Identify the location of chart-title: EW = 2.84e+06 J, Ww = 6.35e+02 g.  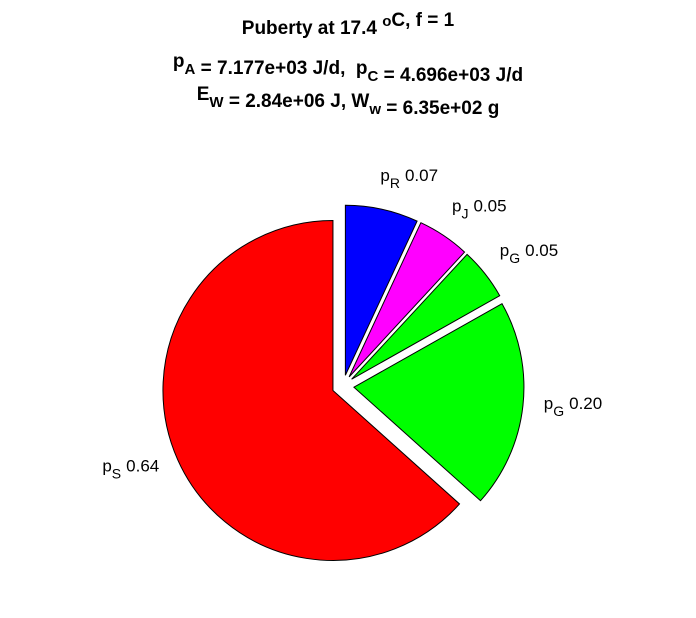
(348, 101).